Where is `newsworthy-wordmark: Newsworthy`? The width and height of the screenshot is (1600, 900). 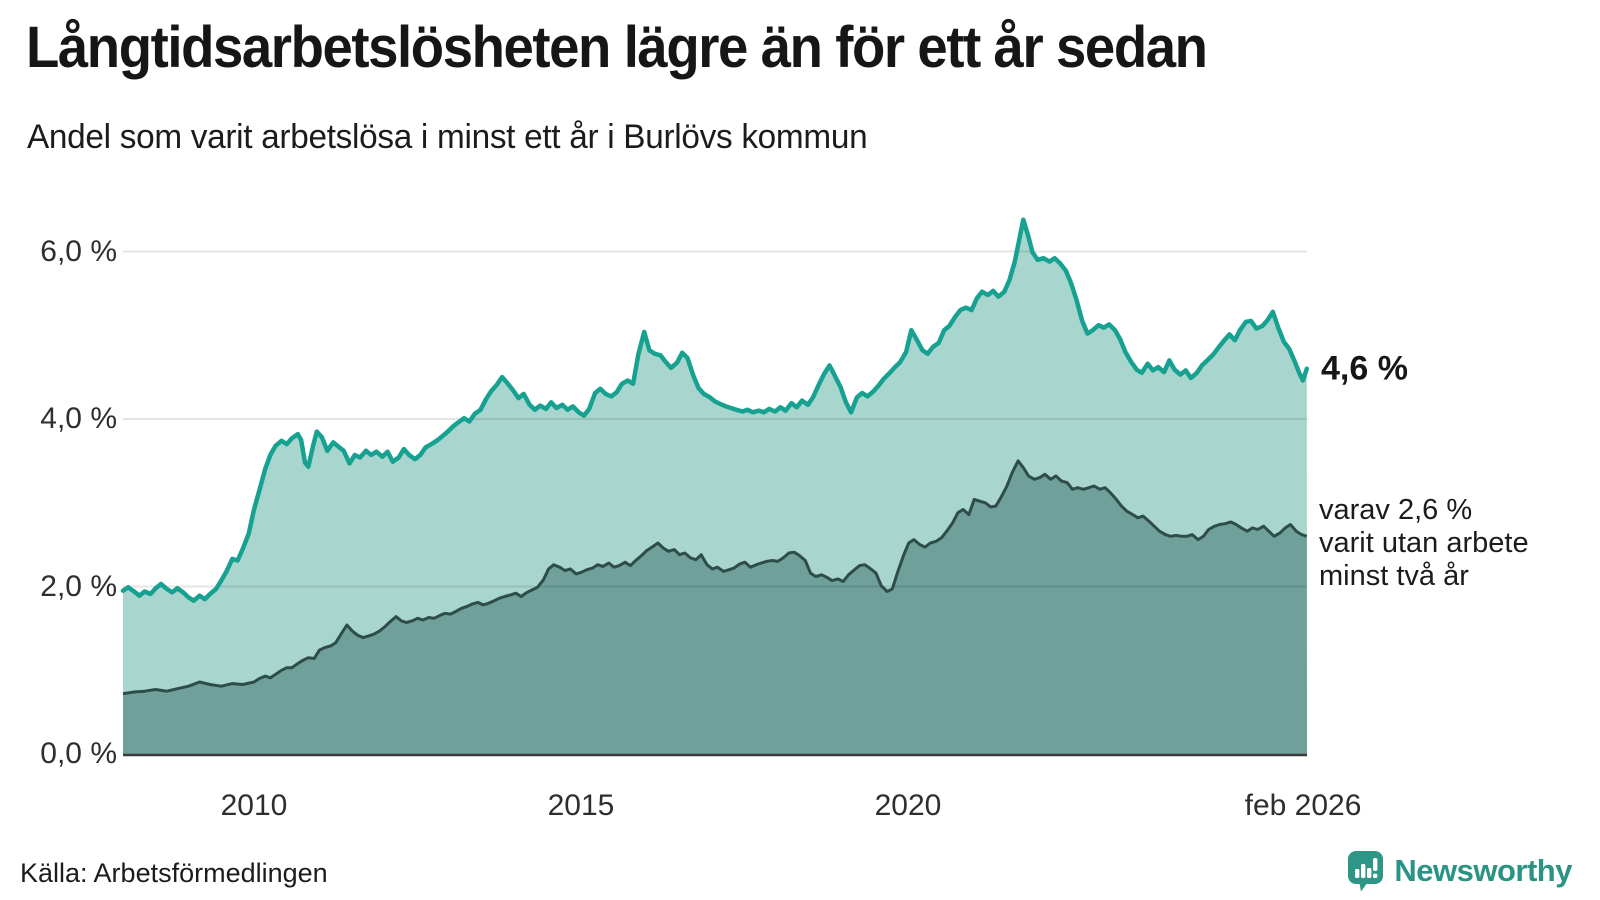 newsworthy-wordmark: Newsworthy is located at coordinates (1483, 870).